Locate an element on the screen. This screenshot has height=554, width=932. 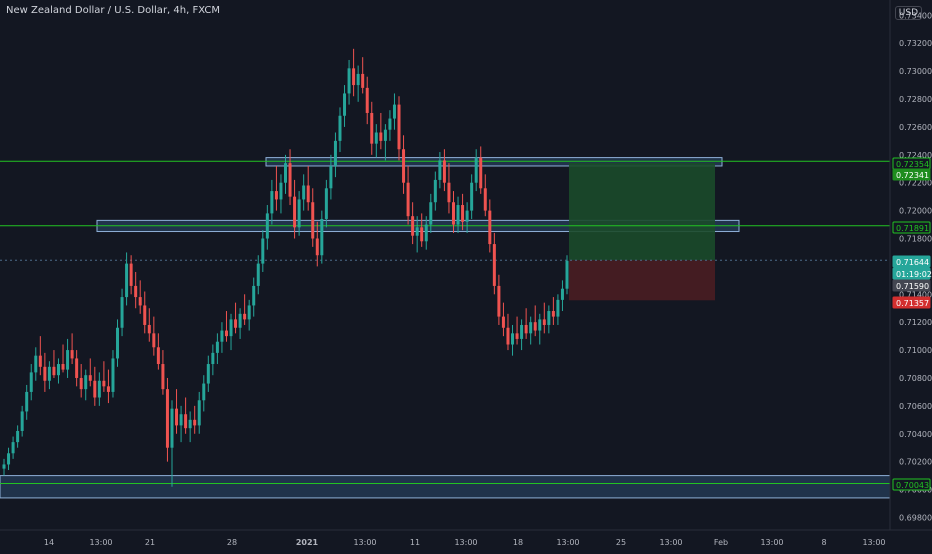
price-label-text: 0.71644 is located at coordinates (912, 262).